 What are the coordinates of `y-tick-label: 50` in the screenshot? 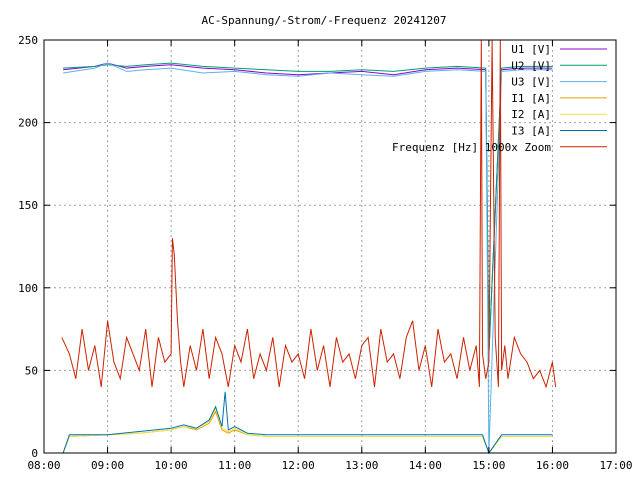 It's located at (31, 370).